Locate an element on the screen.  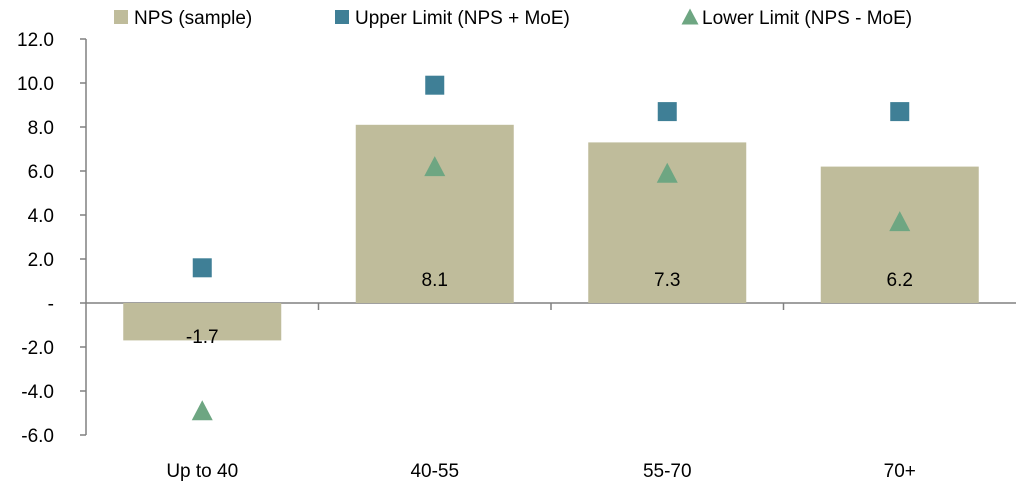
legend-item-lower-limit: Lower Limit (NPS - MoE) is located at coordinates (796, 18).